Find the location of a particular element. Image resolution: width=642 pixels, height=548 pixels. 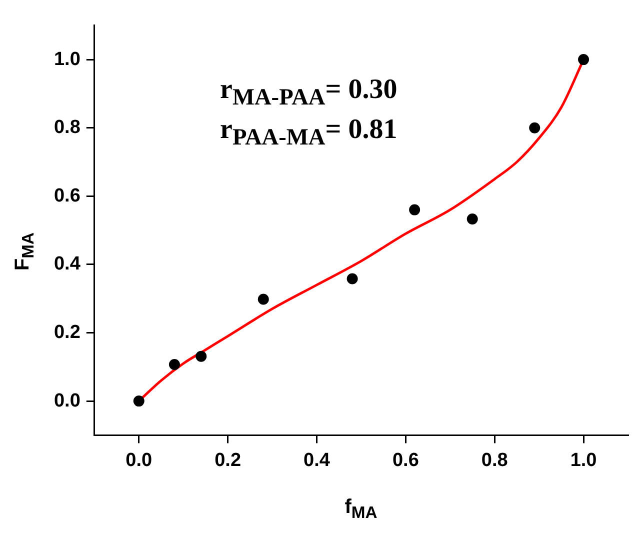

y-tick-label: 1.0 is located at coordinates (67, 59).